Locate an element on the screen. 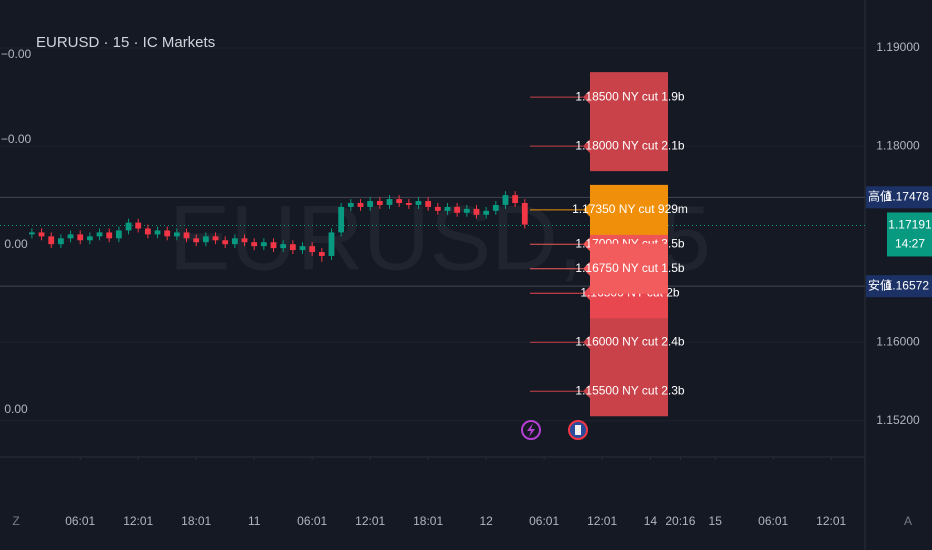 The width and height of the screenshot is (932, 550). annotation-label: 1.17350 NY cut 929m is located at coordinates (630, 209).